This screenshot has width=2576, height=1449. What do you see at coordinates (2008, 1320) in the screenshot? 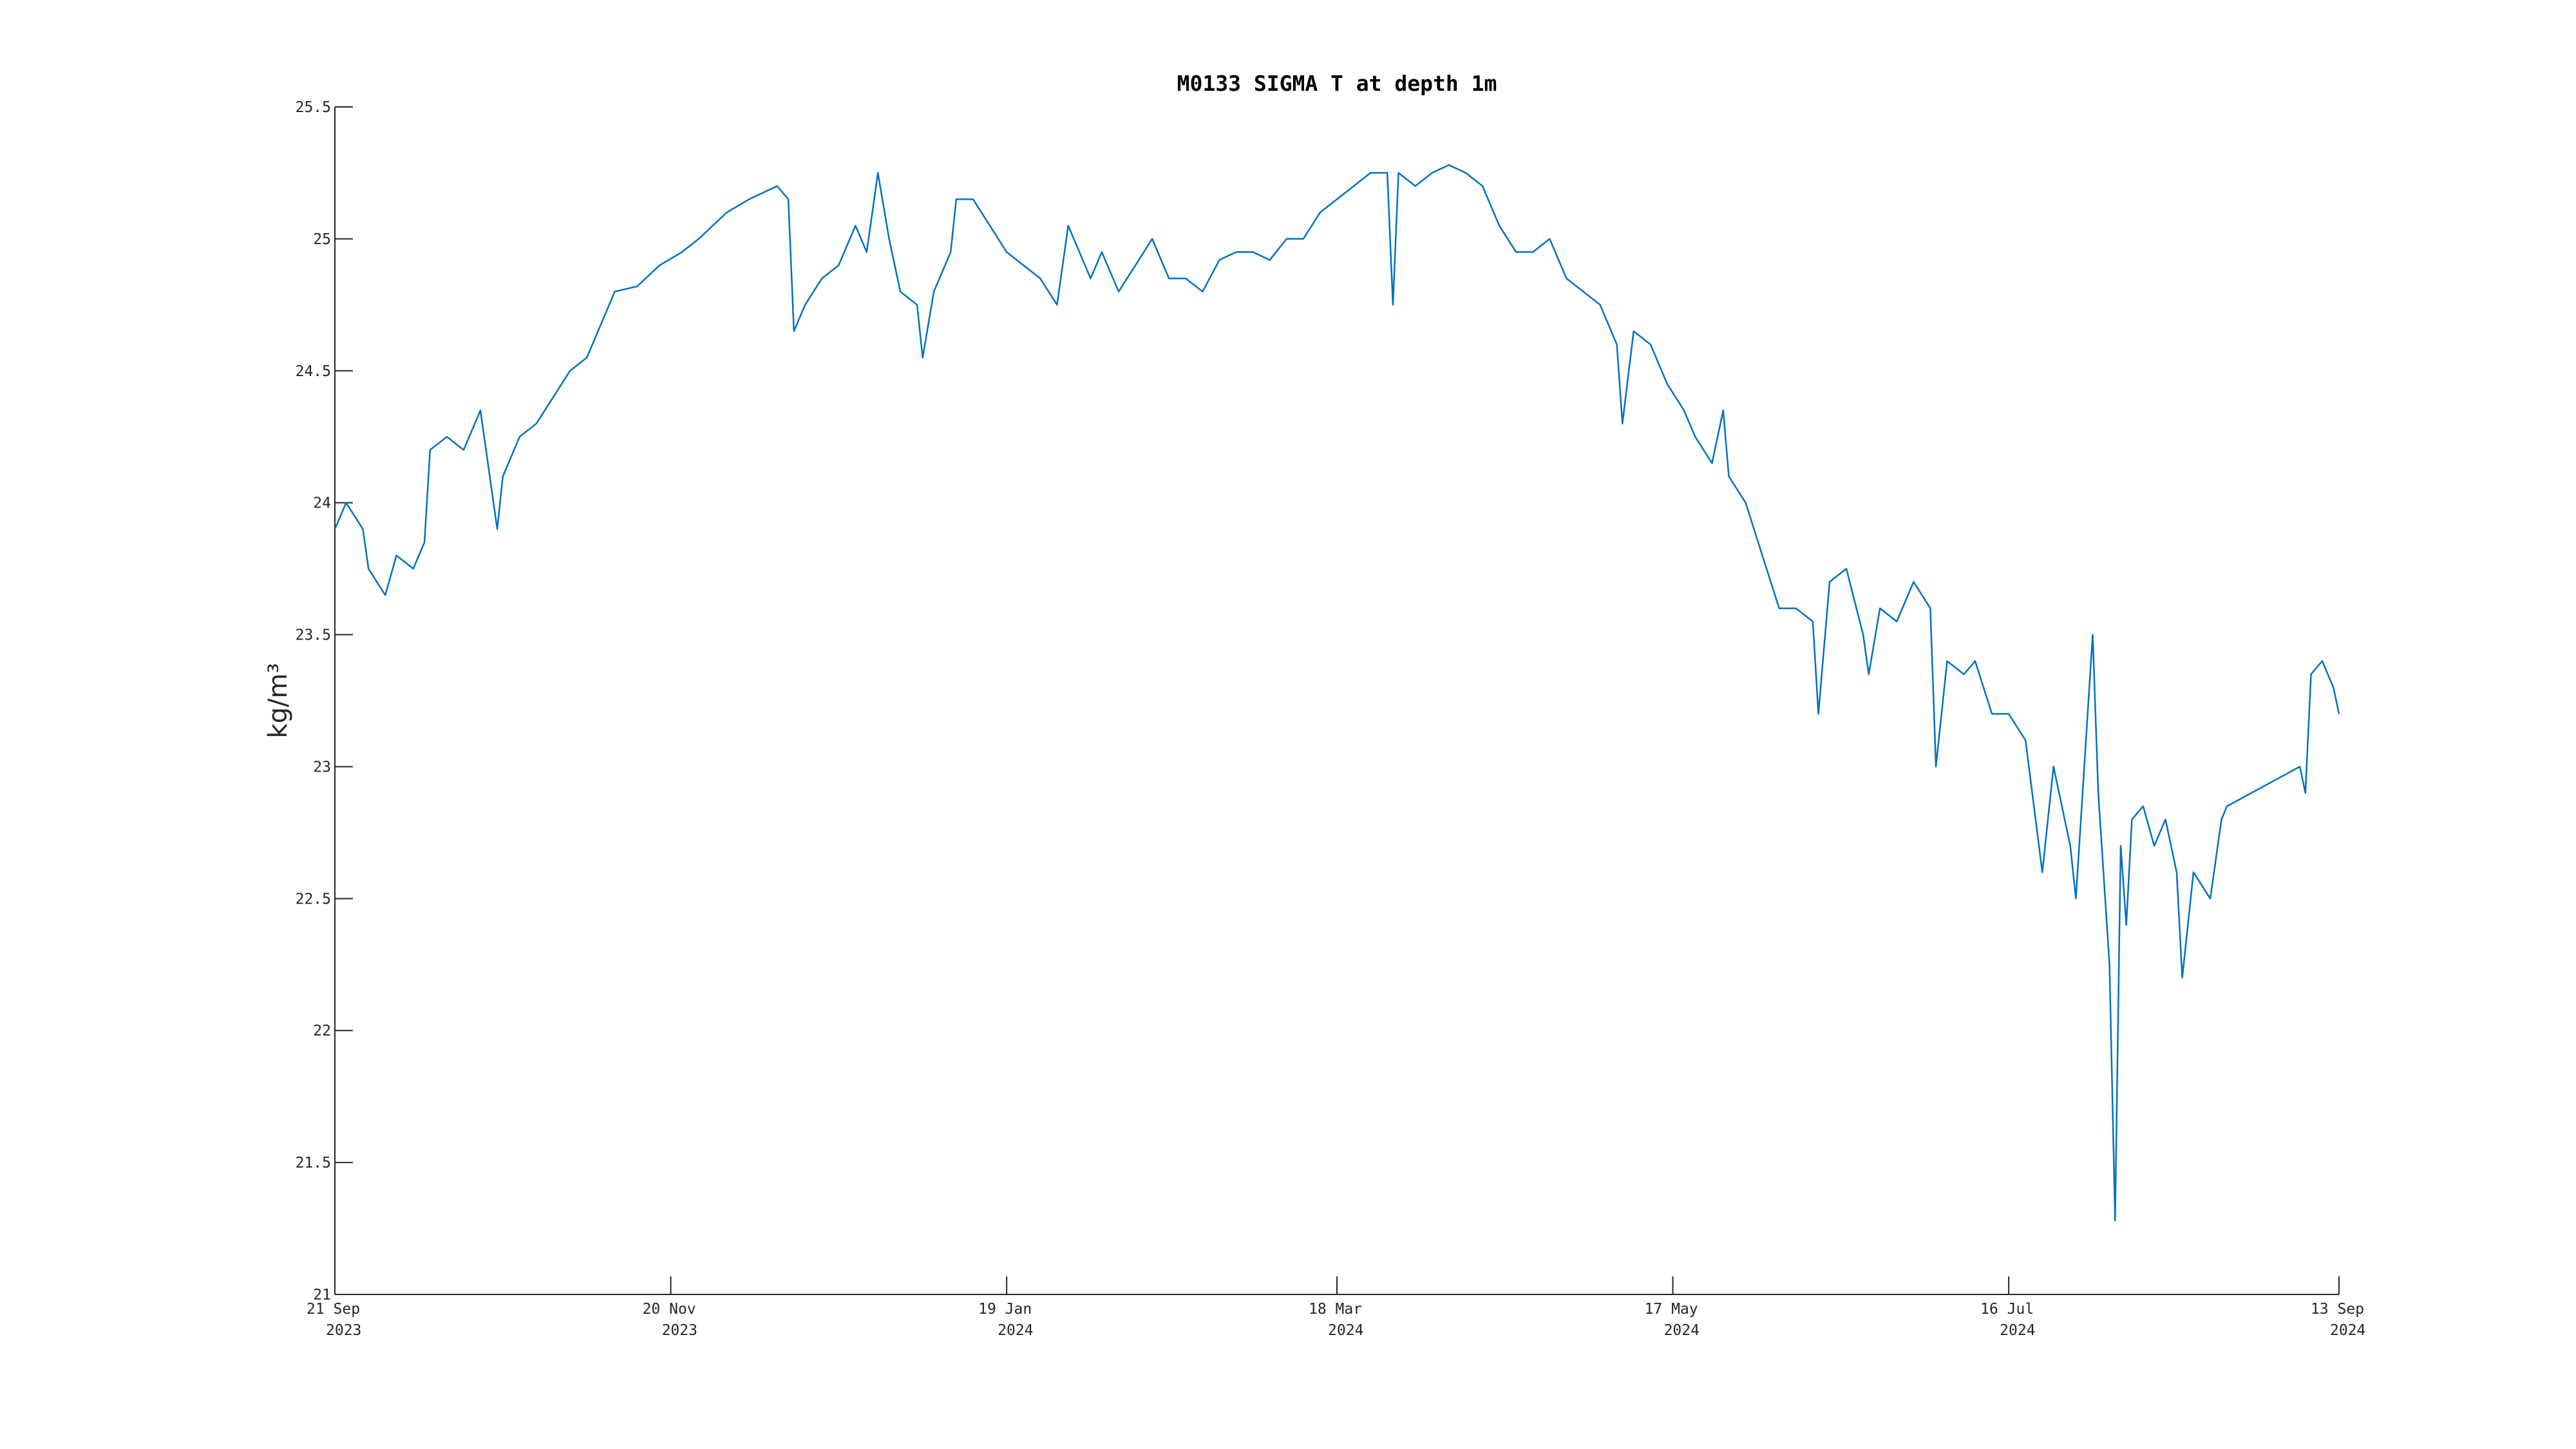
I see `x-tick-label: 16 Jul 2024` at bounding box center [2008, 1320].